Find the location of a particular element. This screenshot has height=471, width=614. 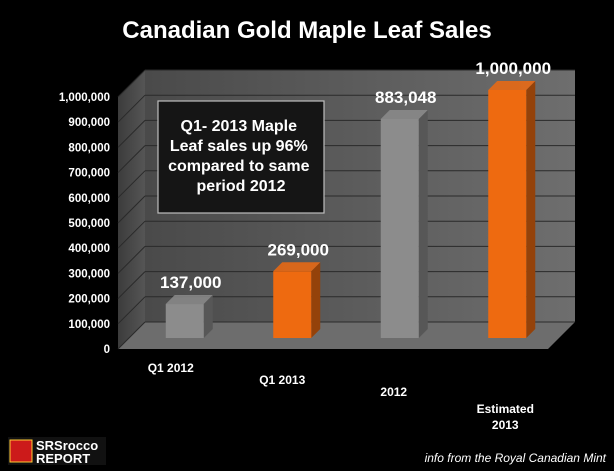

y-tick-label: 200,000 is located at coordinates (89, 300).